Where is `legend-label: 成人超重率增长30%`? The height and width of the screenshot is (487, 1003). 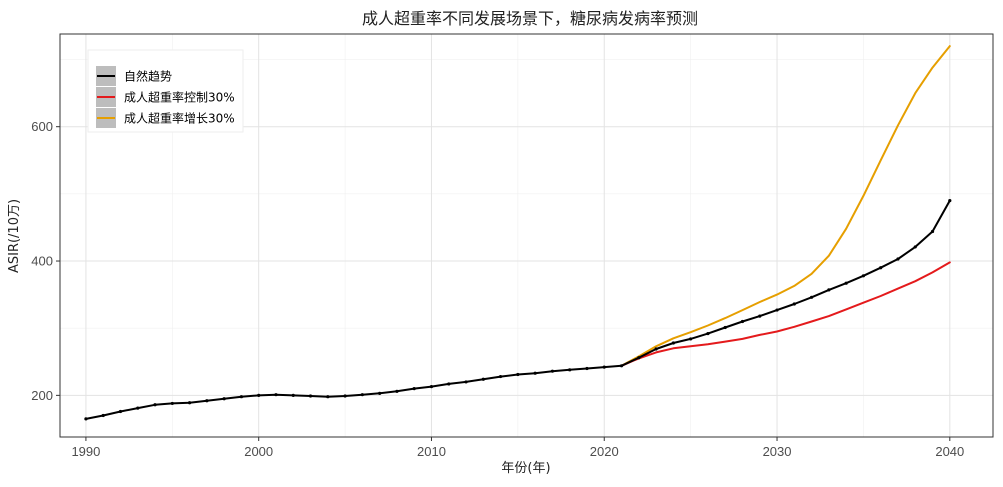 legend-label: 成人超重率增长30% is located at coordinates (179, 118).